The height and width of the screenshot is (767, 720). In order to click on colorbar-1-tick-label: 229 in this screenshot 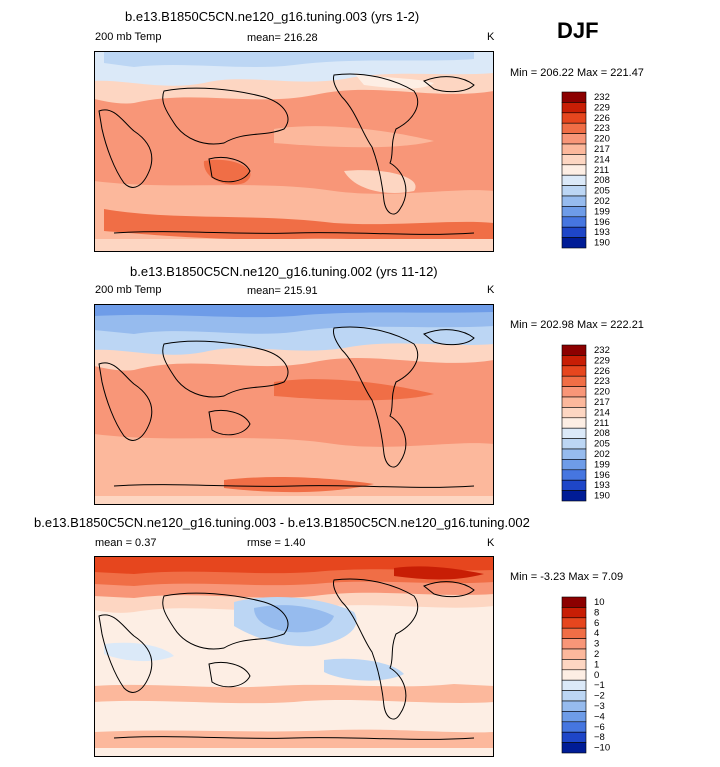, I will do `click(602, 107)`.